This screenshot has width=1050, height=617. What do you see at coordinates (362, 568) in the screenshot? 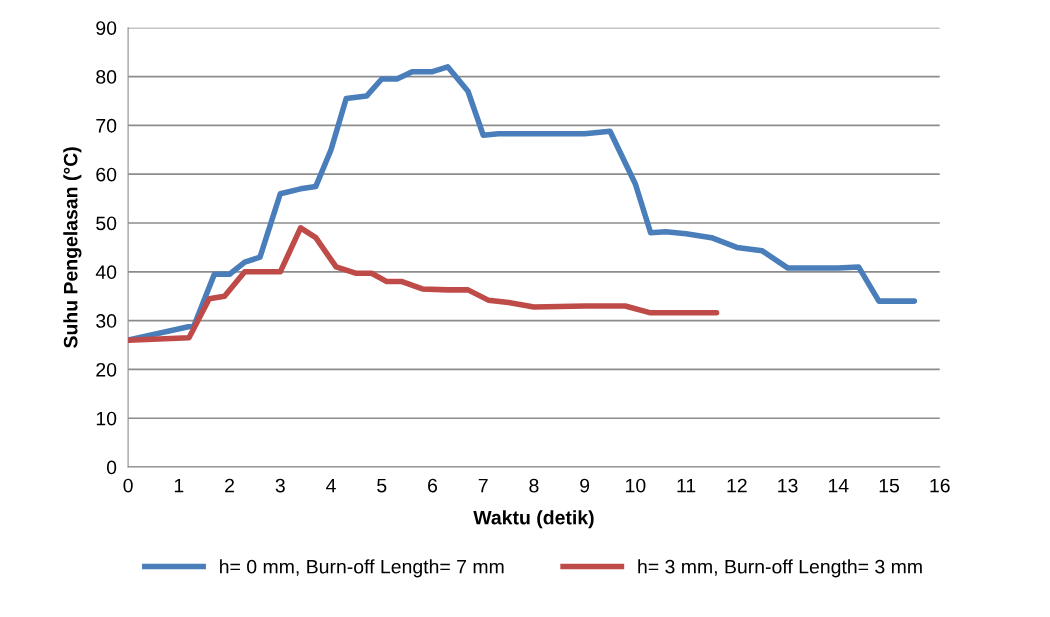
I see `legend-label: h= 0 mm, Burn-off Length= 7 mm` at bounding box center [362, 568].